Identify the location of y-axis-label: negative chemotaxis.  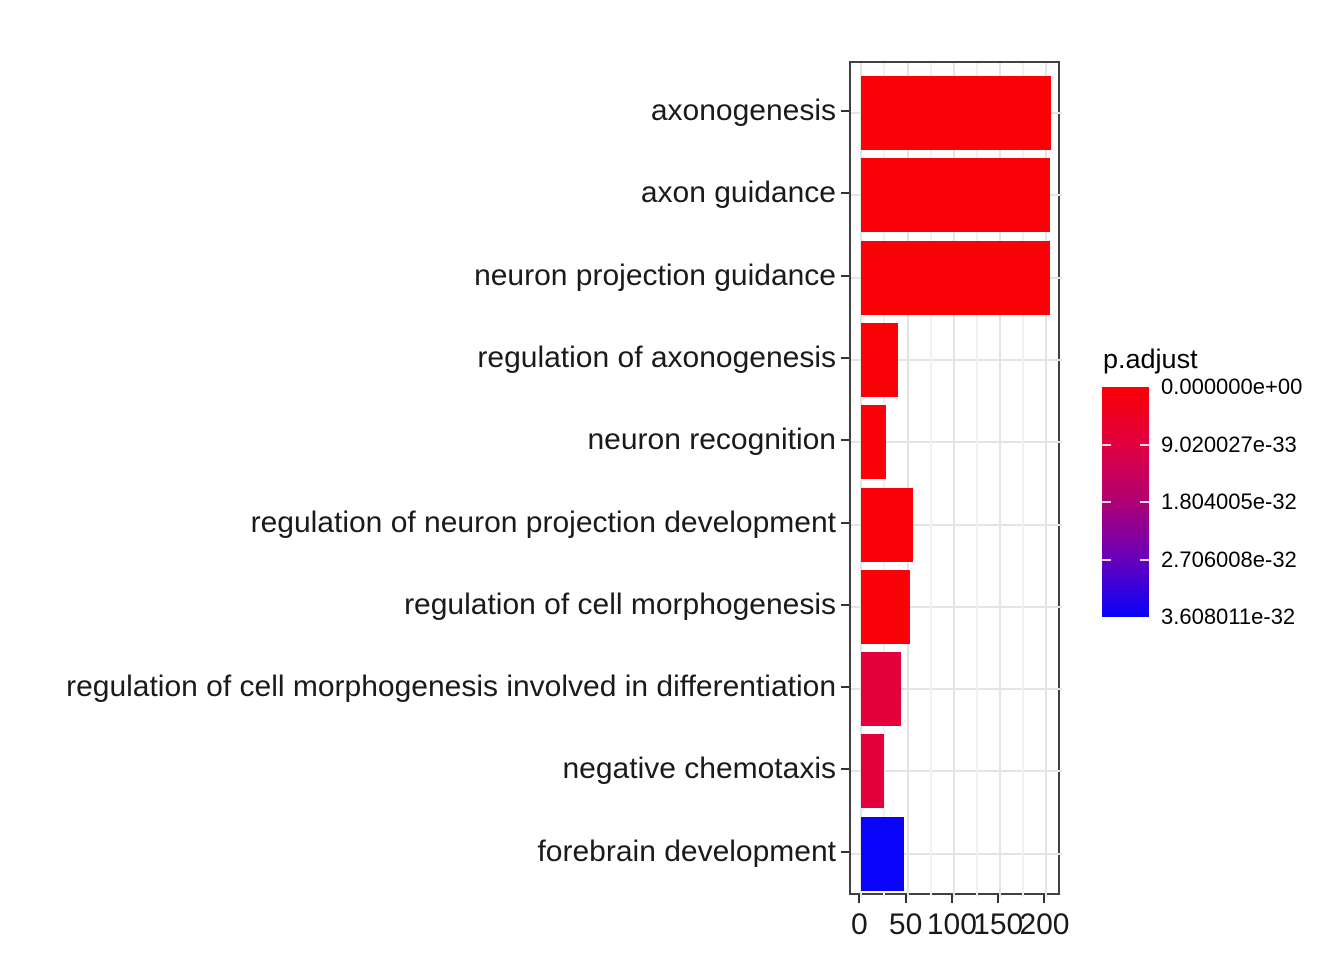
(699, 769).